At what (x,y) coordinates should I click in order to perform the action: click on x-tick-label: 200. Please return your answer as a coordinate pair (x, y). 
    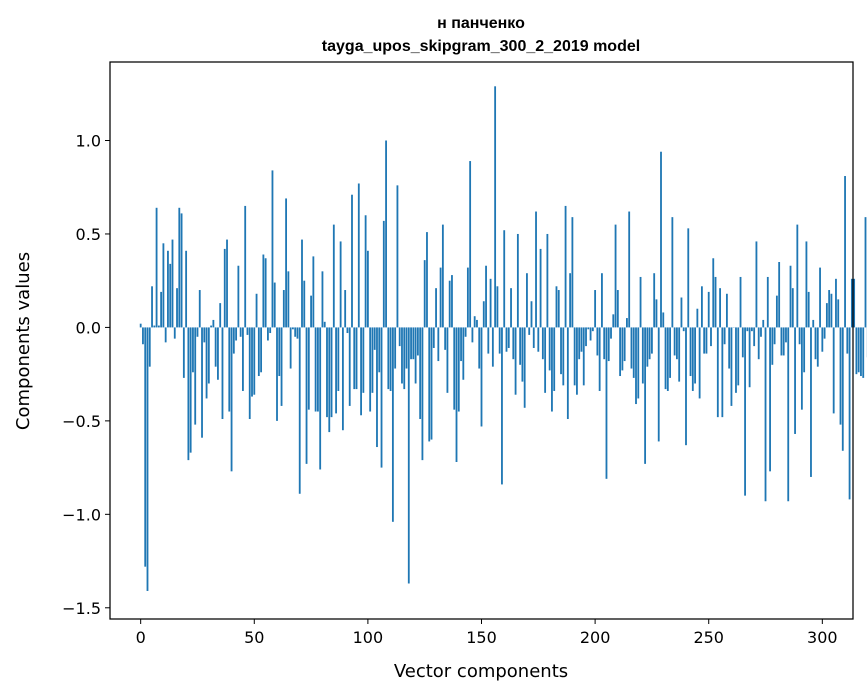
    Looking at the image, I should click on (595, 637).